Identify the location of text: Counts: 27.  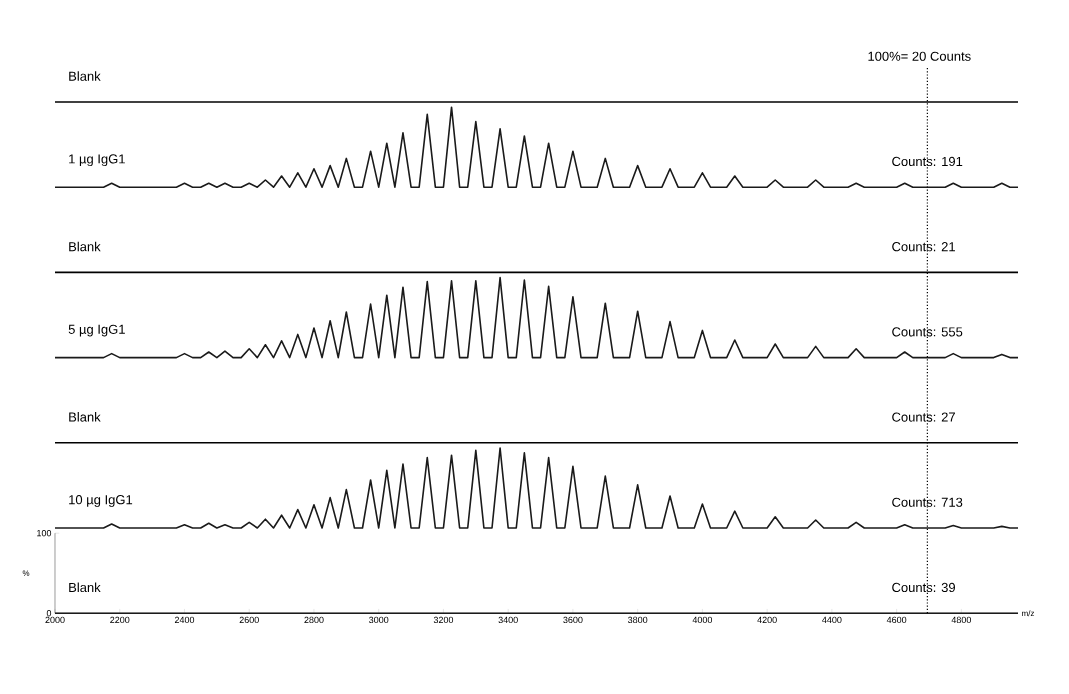
(923, 417).